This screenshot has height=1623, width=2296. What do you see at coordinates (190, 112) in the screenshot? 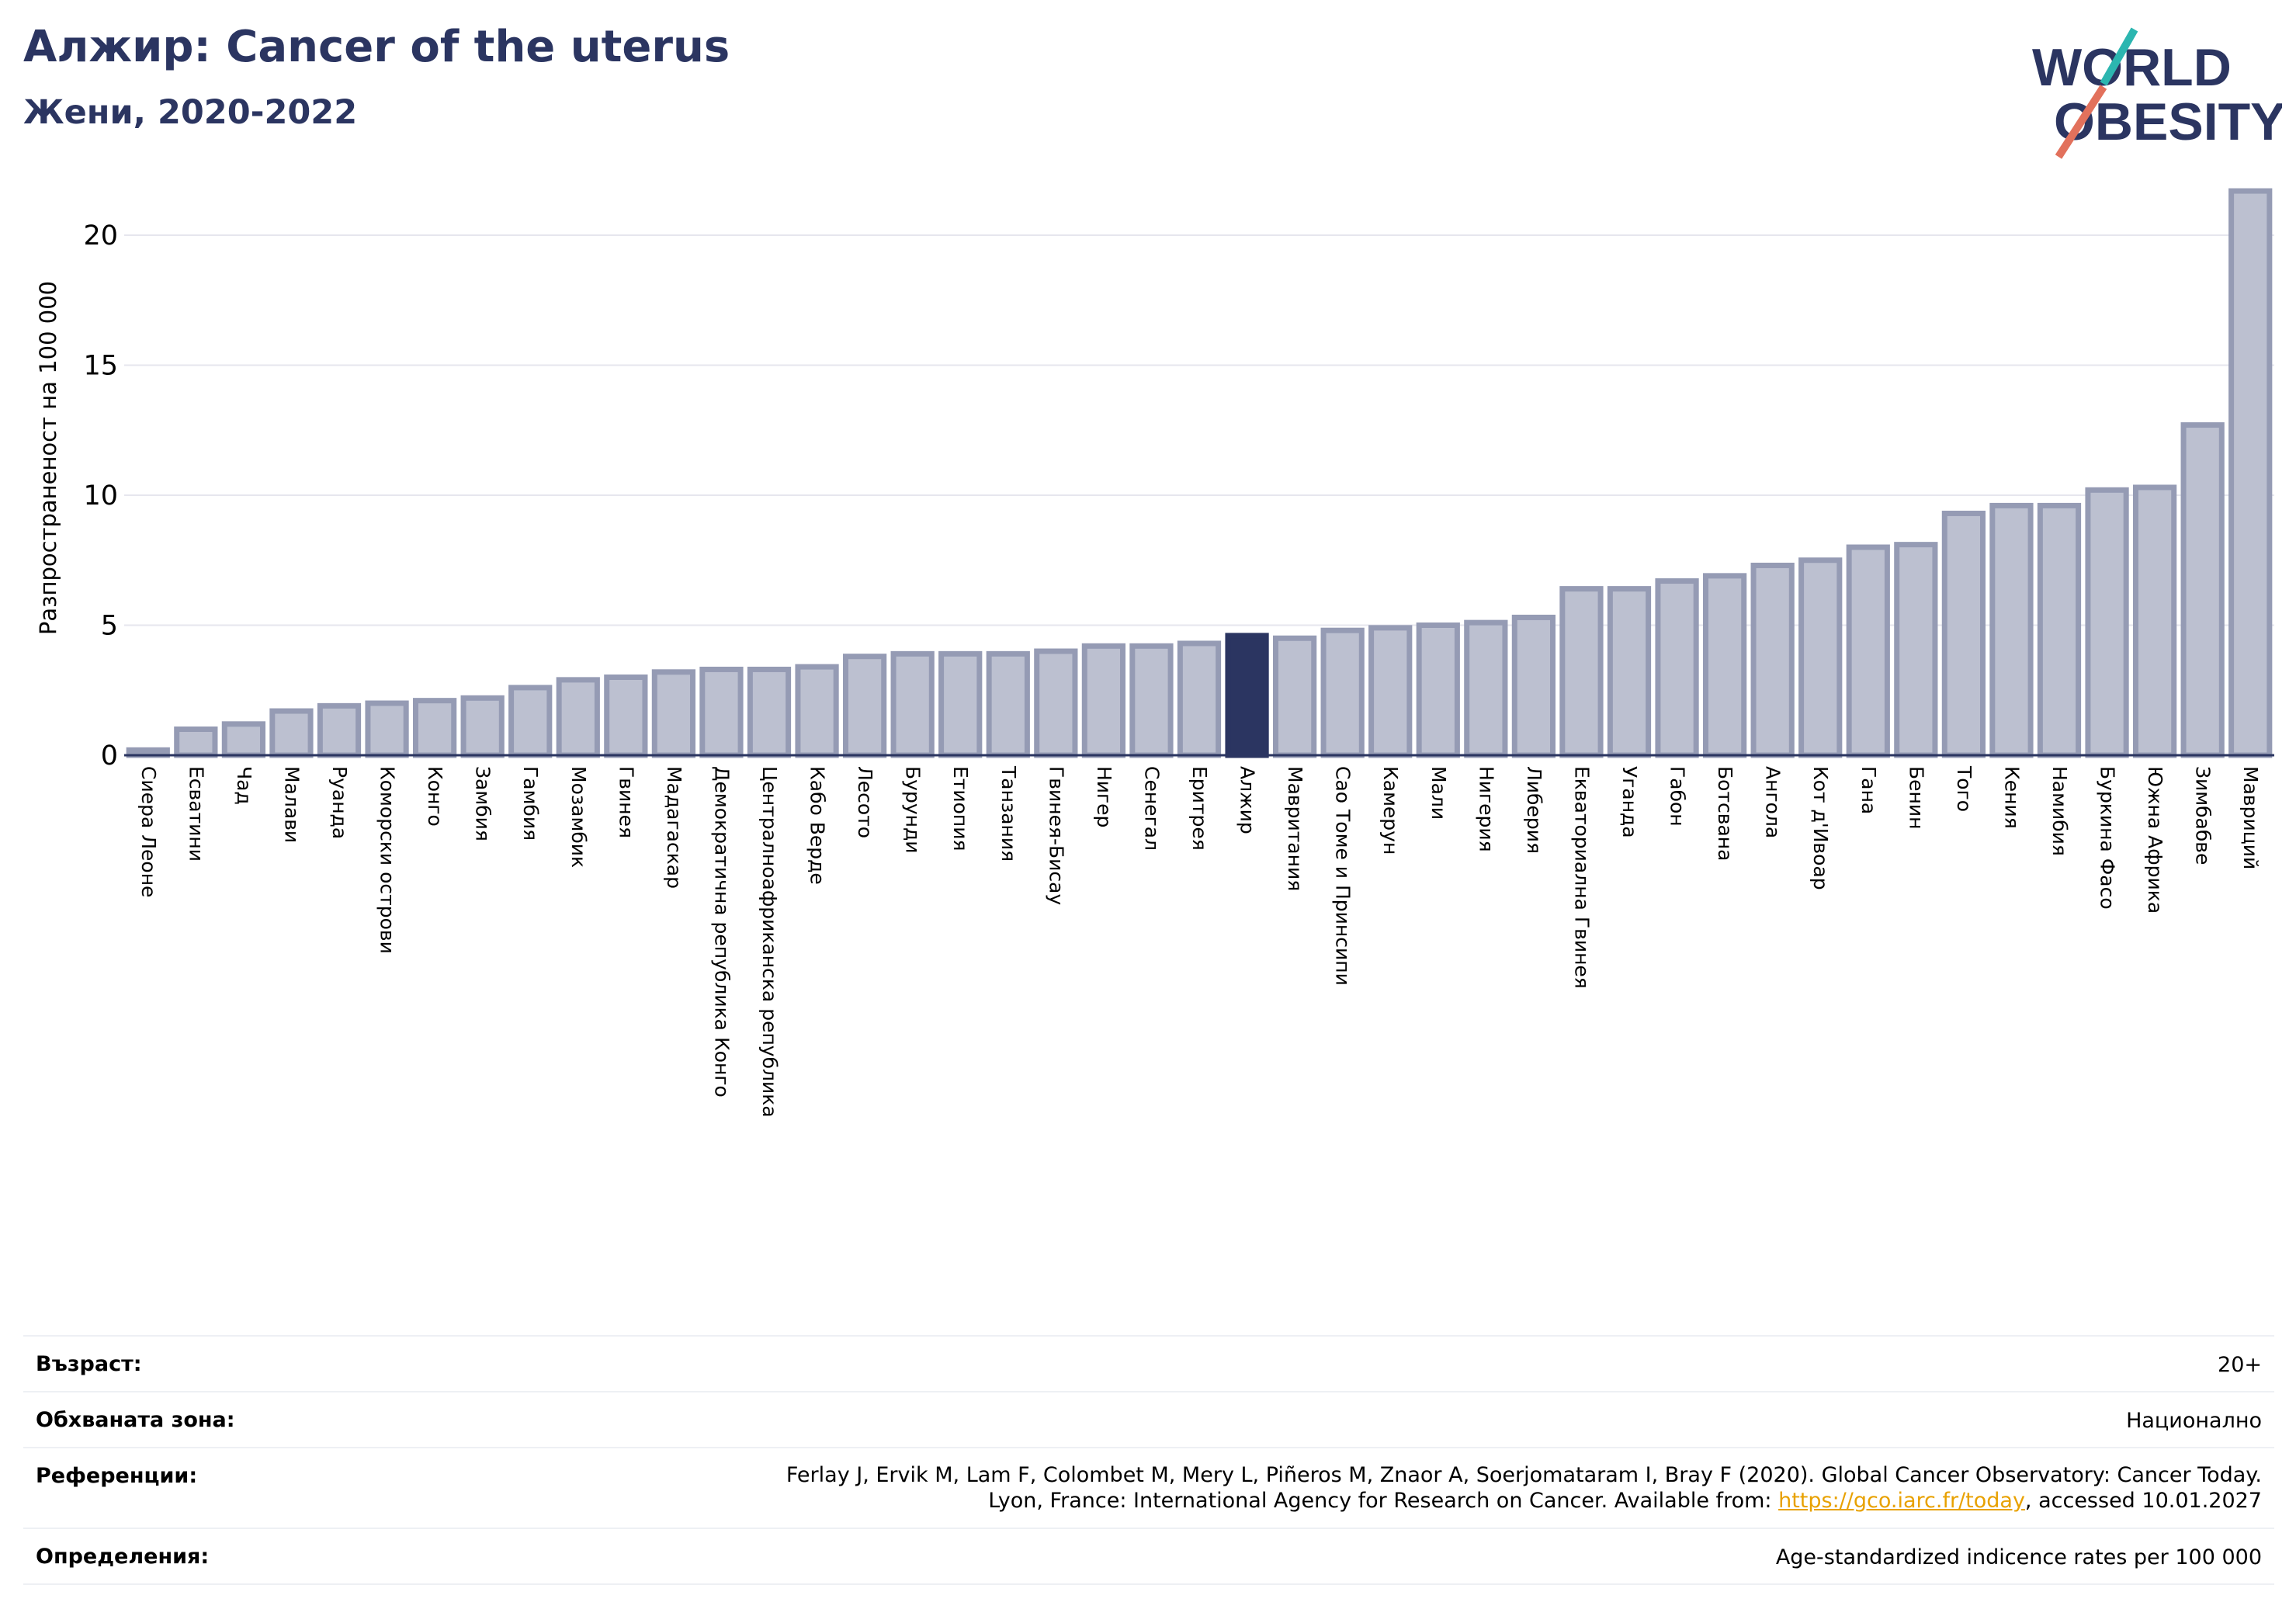
I see `chart-subtitle: Жени, 2020-2022` at bounding box center [190, 112].